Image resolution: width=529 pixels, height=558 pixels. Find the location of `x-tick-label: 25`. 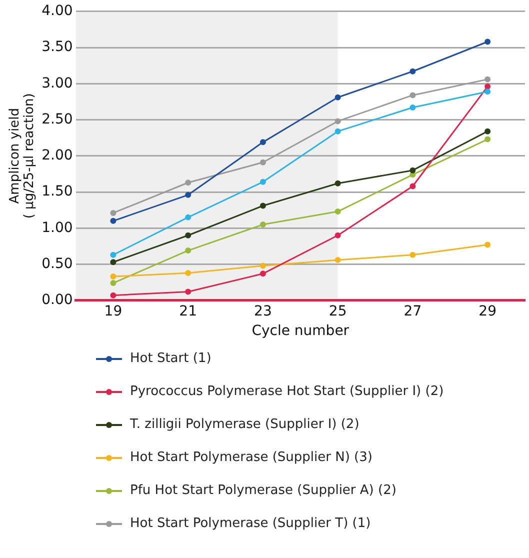

x-tick-label: 25 is located at coordinates (337, 311).